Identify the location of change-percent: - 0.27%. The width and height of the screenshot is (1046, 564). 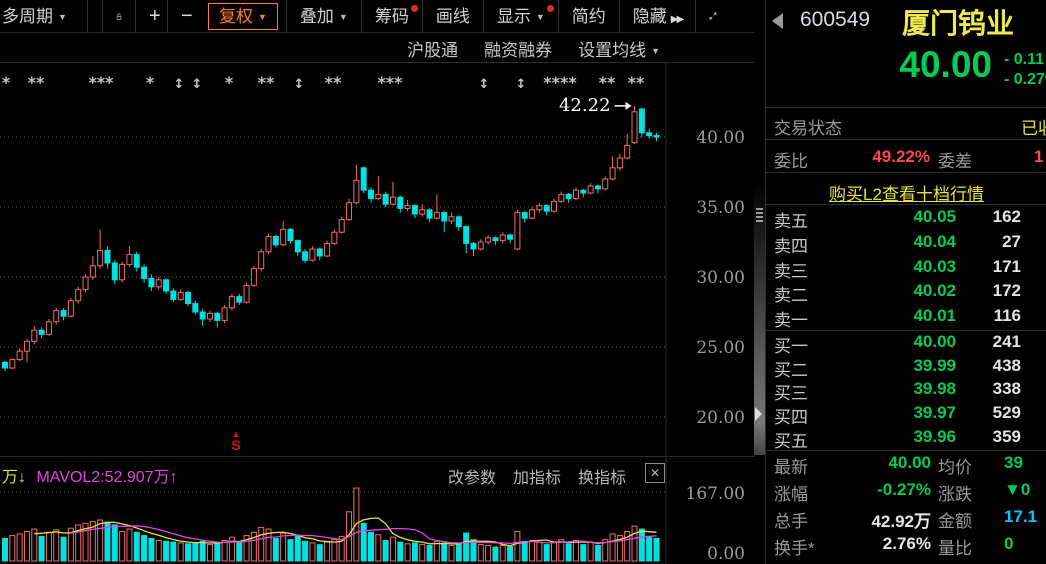
(1025, 79).